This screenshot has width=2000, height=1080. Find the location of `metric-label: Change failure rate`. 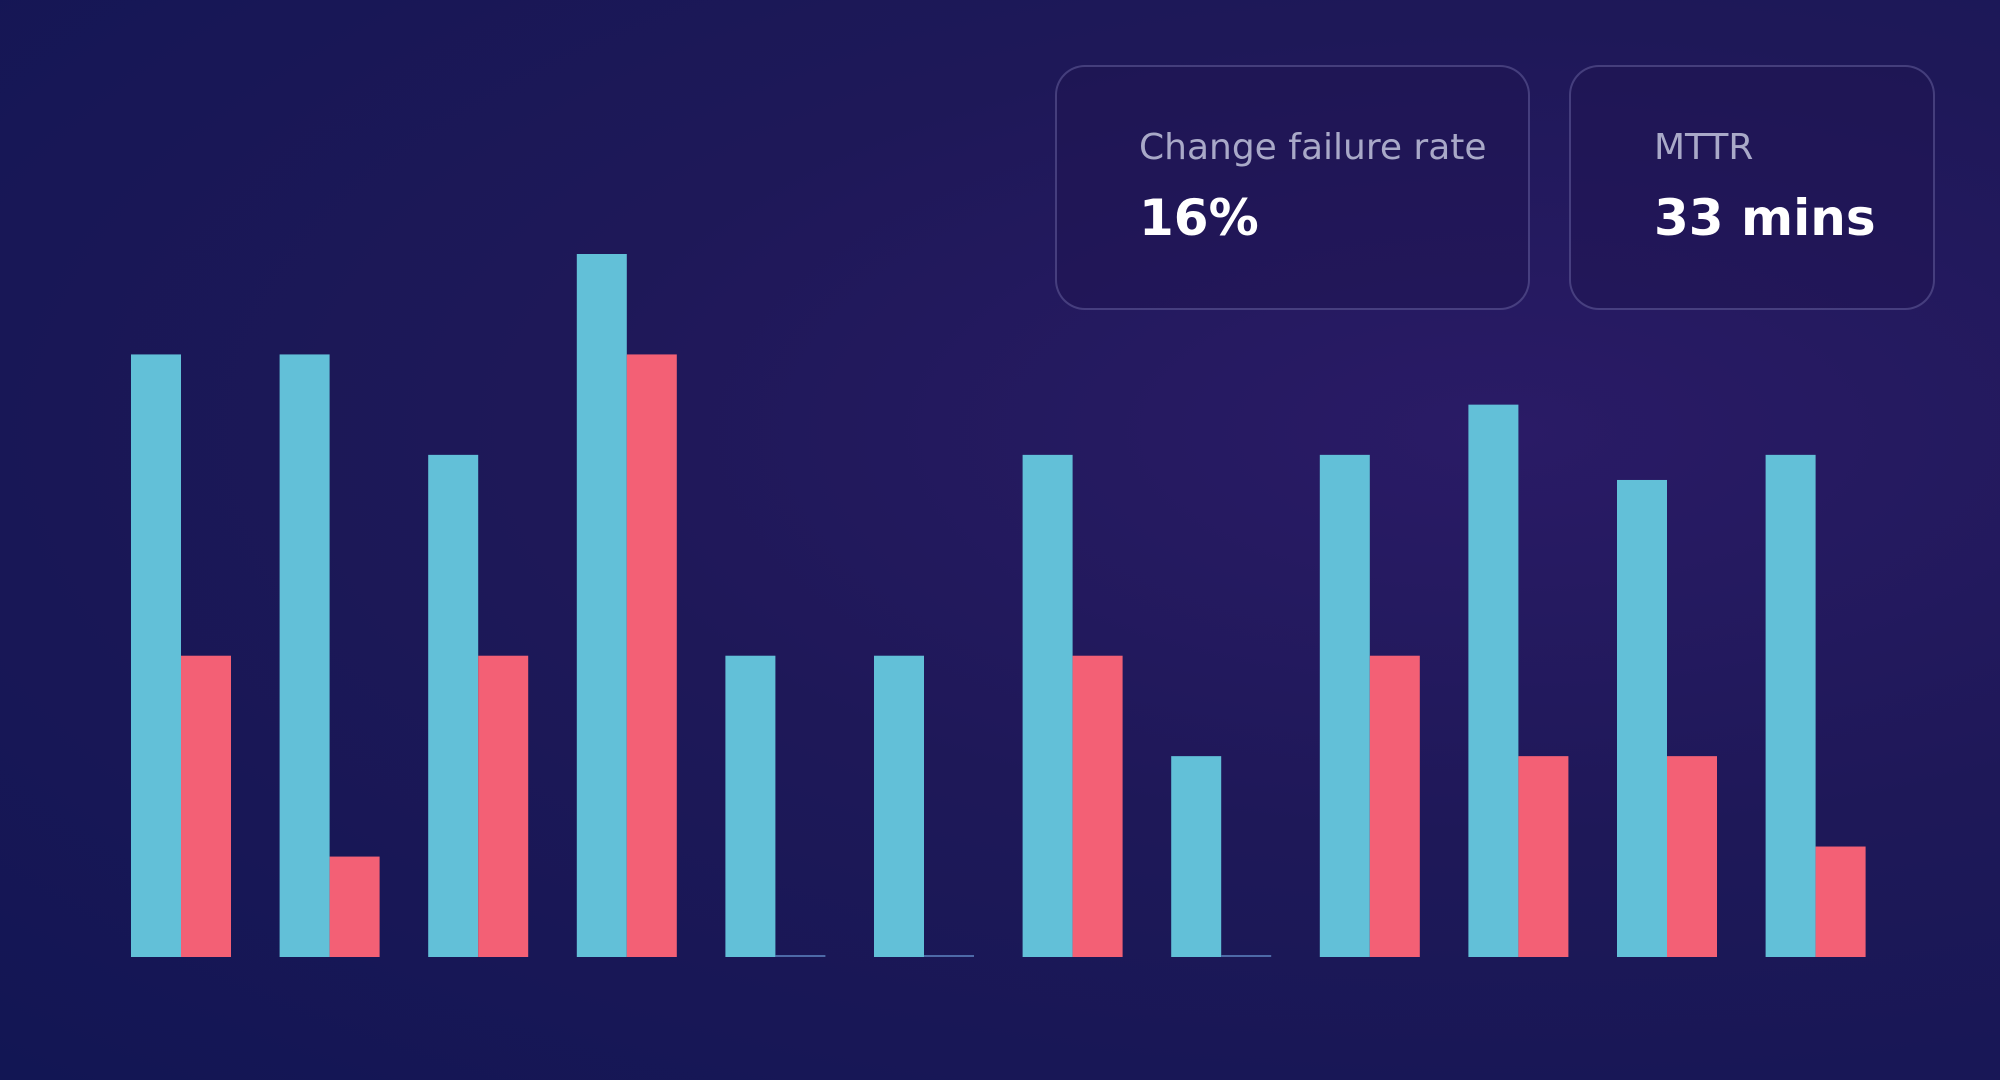

metric-label: Change failure rate is located at coordinates (1313, 147).